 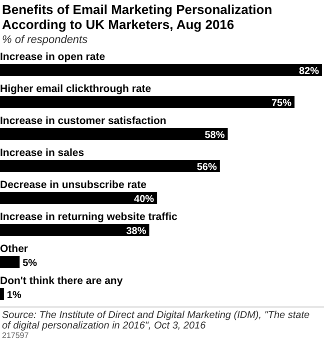 What do you see at coordinates (137, 17) in the screenshot?
I see `chart-title: Benefits of Email Marketing Personalization According to UK Marketers, Aug 2016` at bounding box center [137, 17].